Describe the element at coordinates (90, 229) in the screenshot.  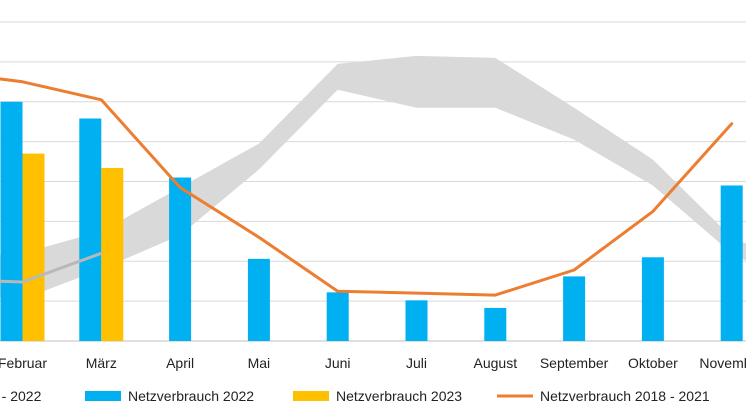
I see `bar-2022-märz` at that location.